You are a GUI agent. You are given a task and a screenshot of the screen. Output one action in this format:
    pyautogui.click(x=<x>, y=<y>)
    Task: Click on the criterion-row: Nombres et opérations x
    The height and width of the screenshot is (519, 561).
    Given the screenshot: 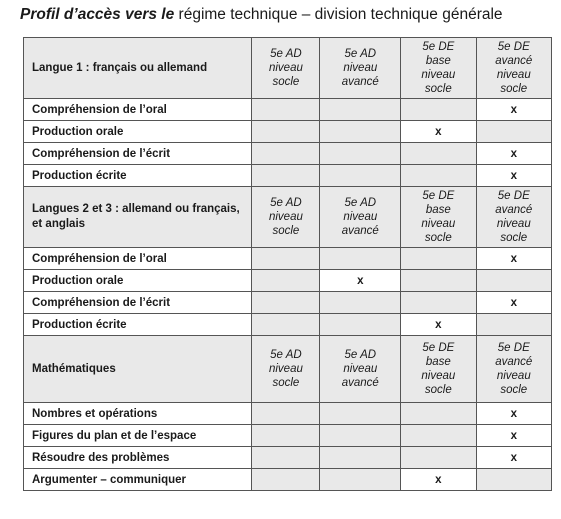 What is the action you would take?
    pyautogui.click(x=287, y=413)
    